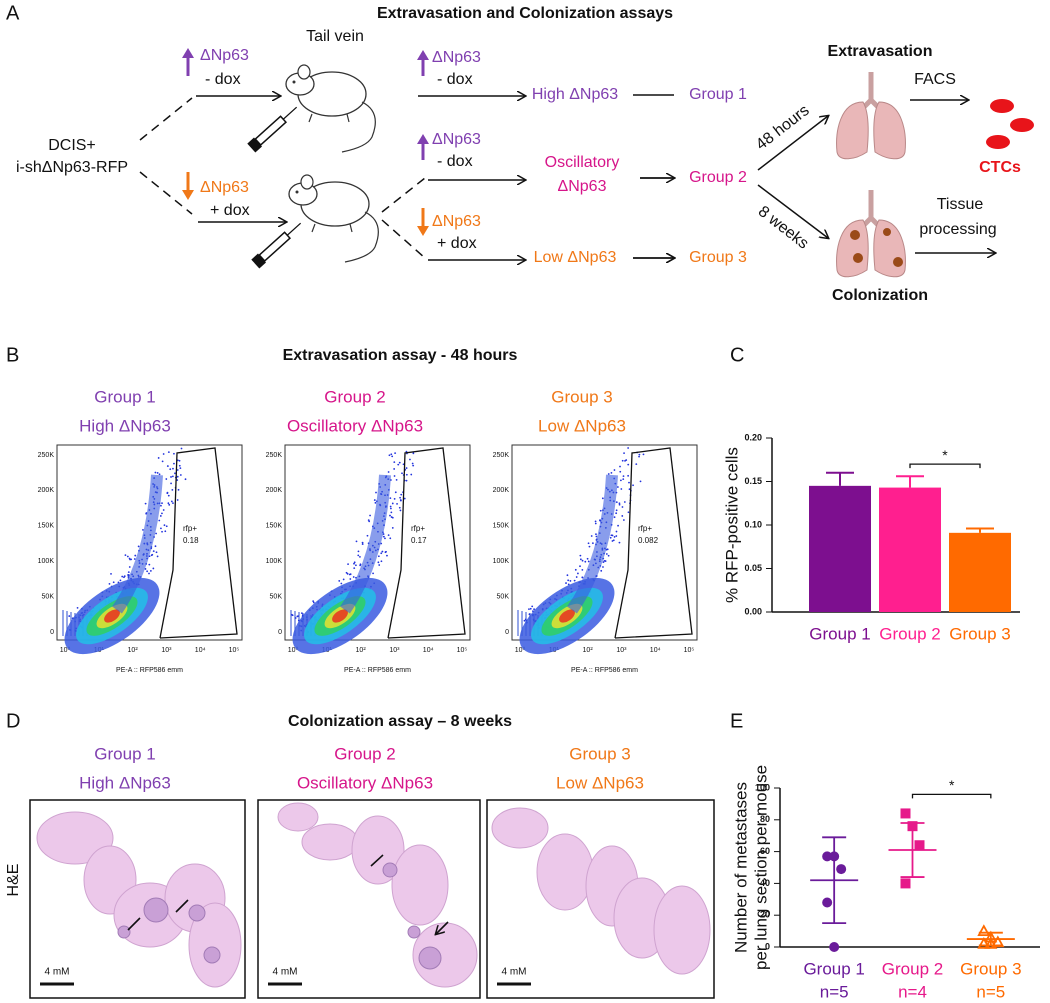 The height and width of the screenshot is (1003, 1050). I want to click on y-tick-label: 20, so click(765, 915).